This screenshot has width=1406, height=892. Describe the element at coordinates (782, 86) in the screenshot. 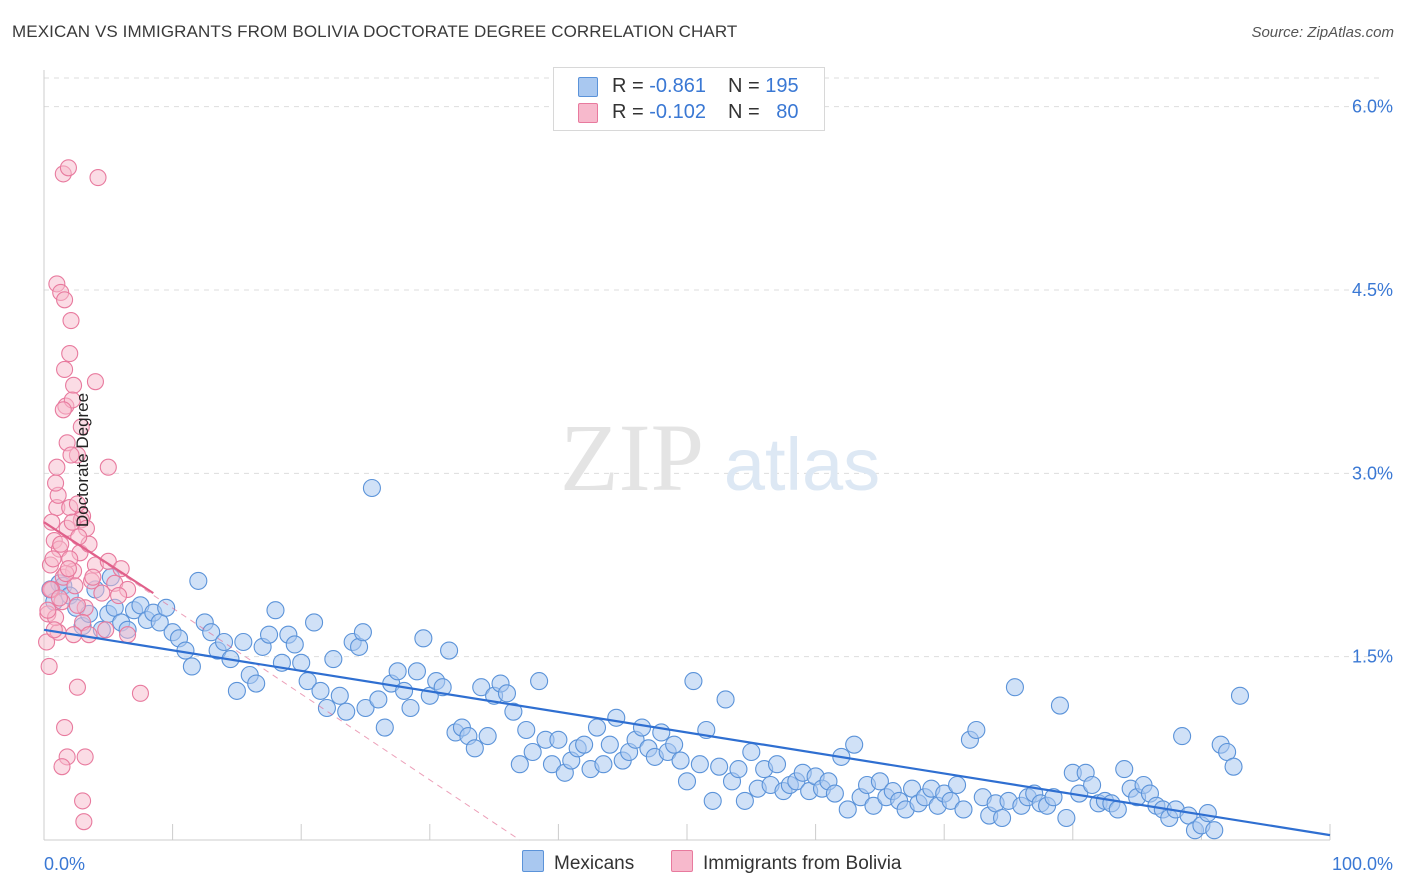

I see `legend-n-value: 195` at that location.